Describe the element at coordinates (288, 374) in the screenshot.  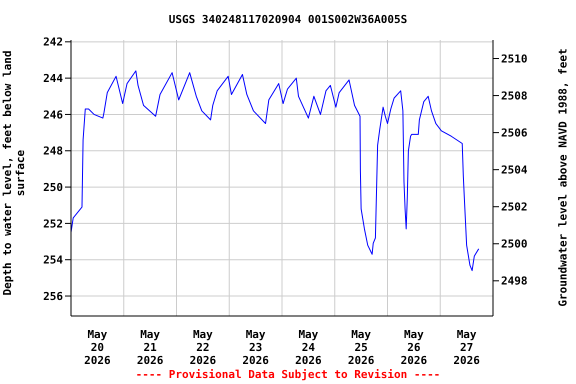
I see `text: ---- Provisional Data Subject to Revision ----` at that location.